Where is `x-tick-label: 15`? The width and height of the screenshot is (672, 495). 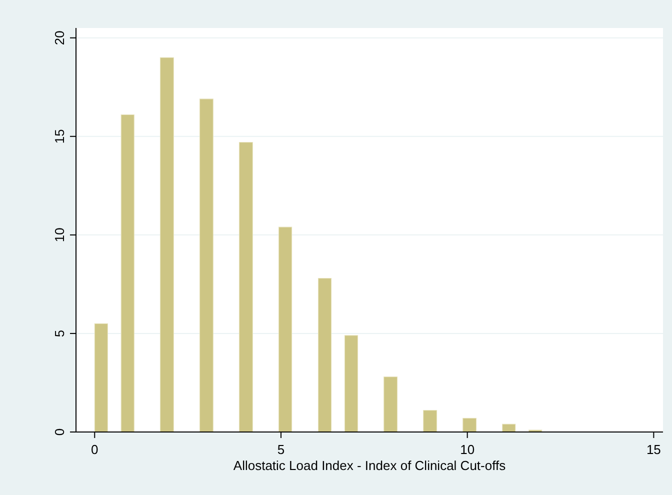 x-tick-label: 15 is located at coordinates (653, 449).